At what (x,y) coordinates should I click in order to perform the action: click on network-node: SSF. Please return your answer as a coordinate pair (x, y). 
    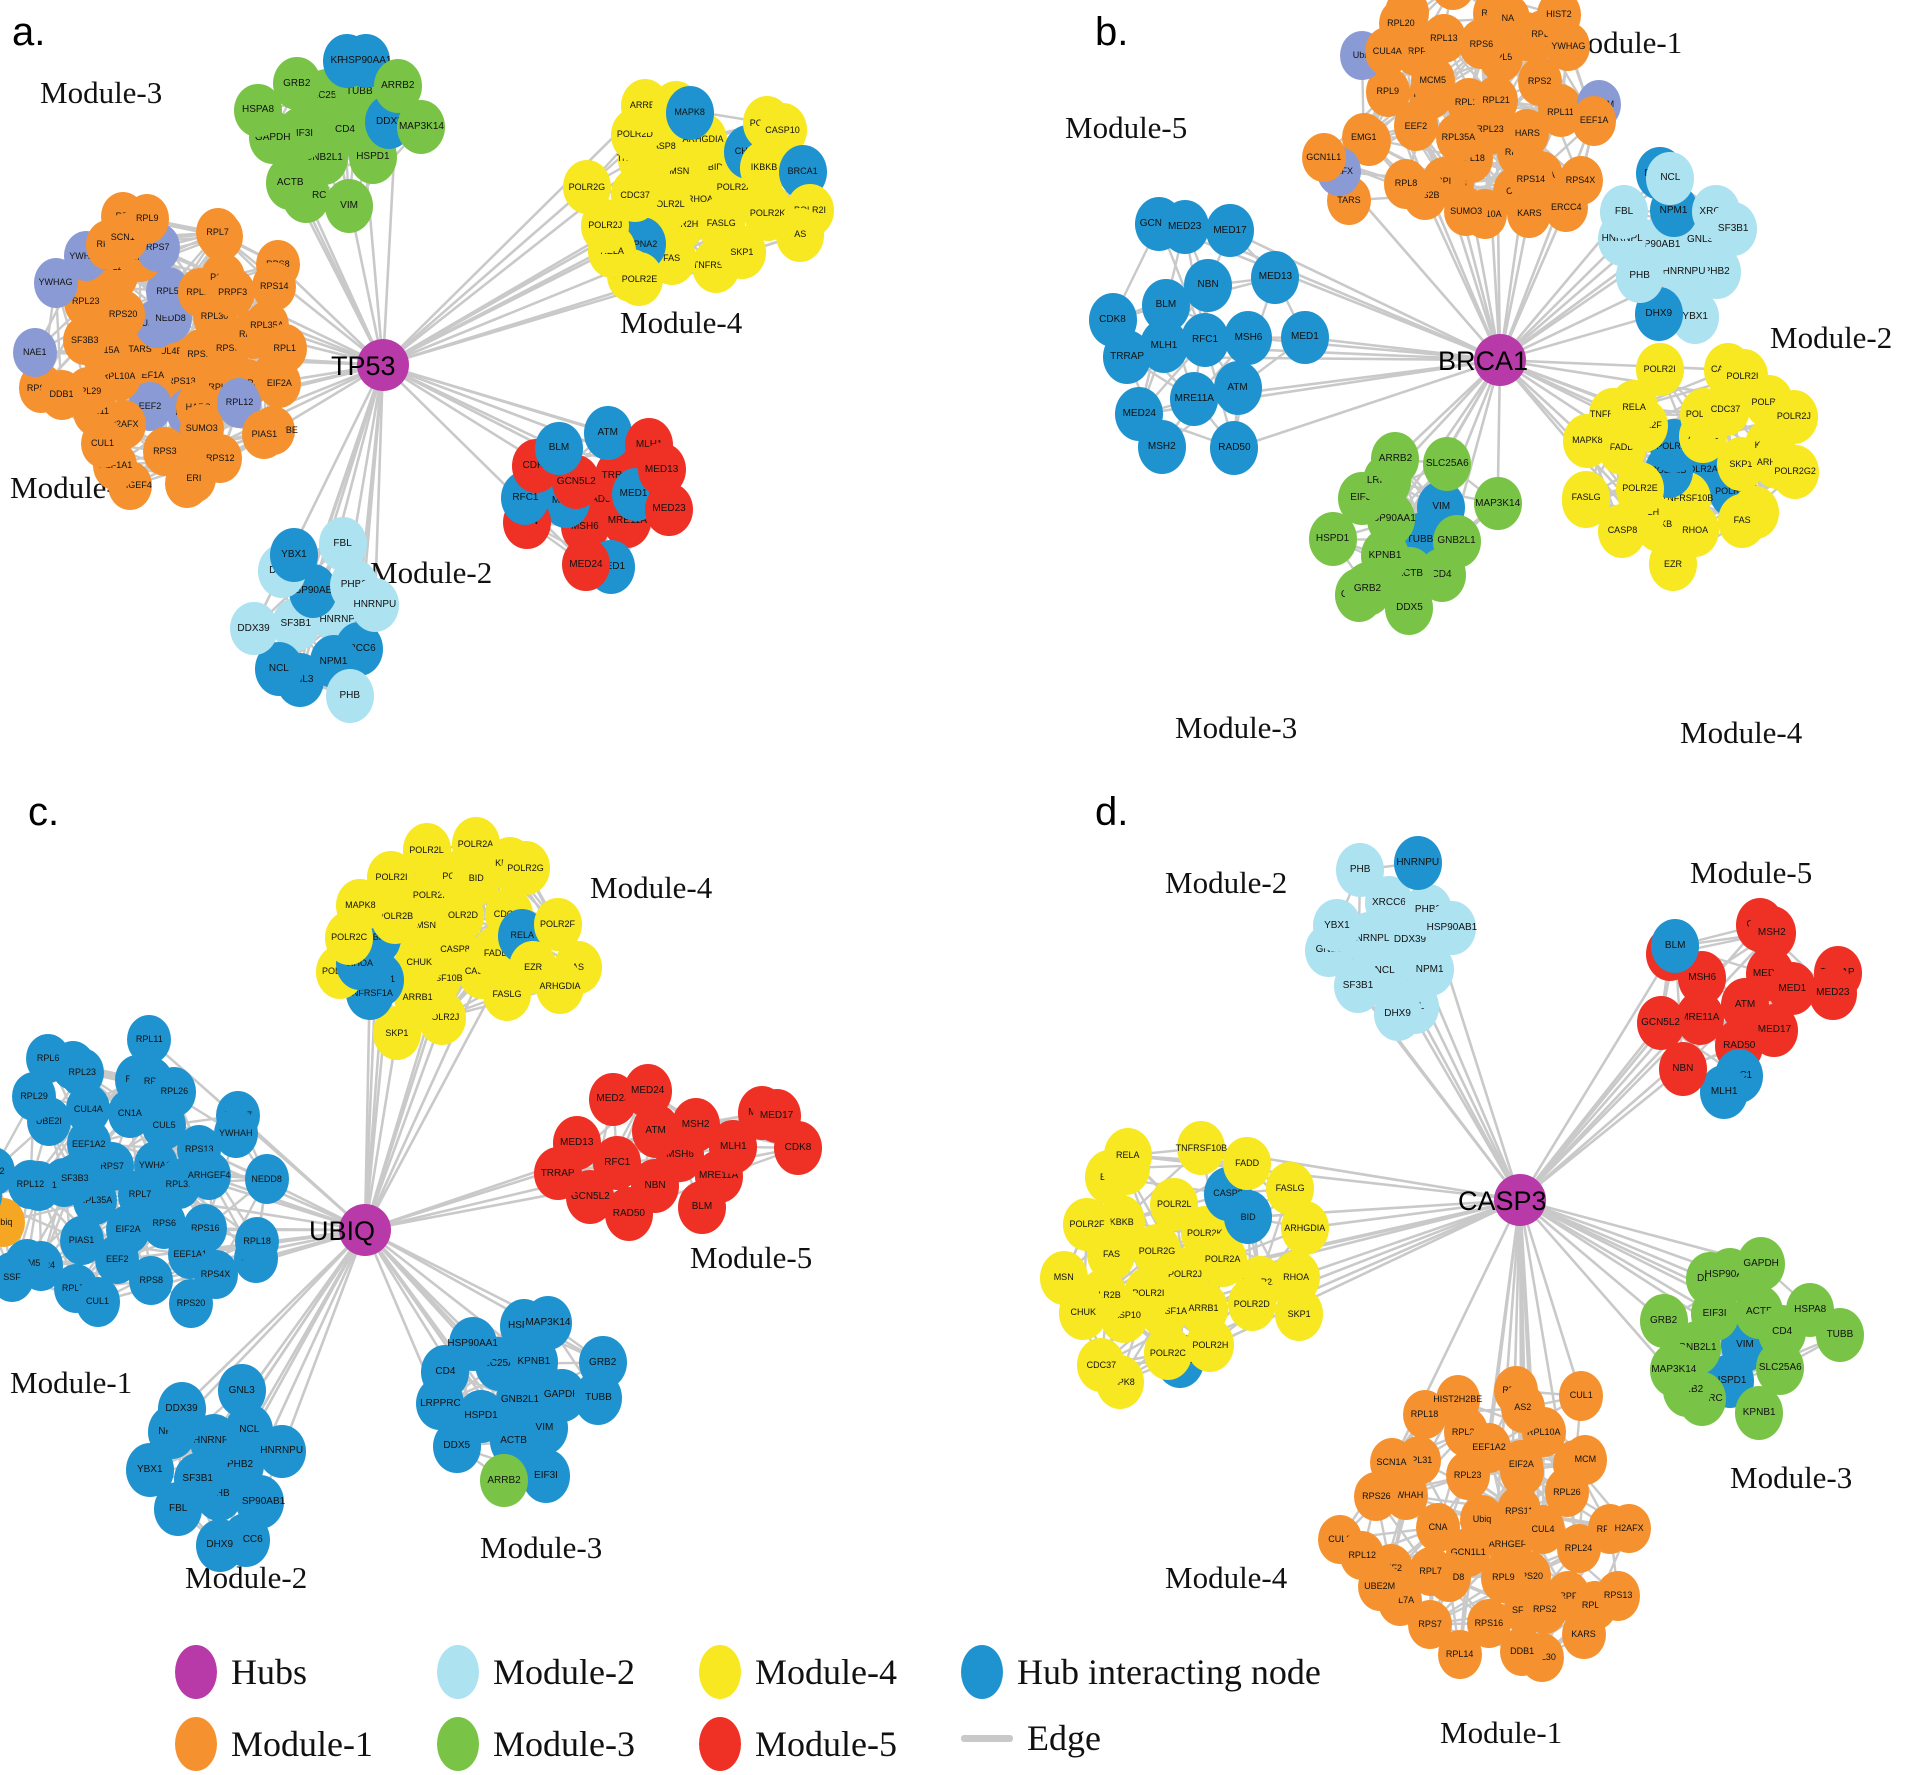
    Looking at the image, I should click on (17, 1277).